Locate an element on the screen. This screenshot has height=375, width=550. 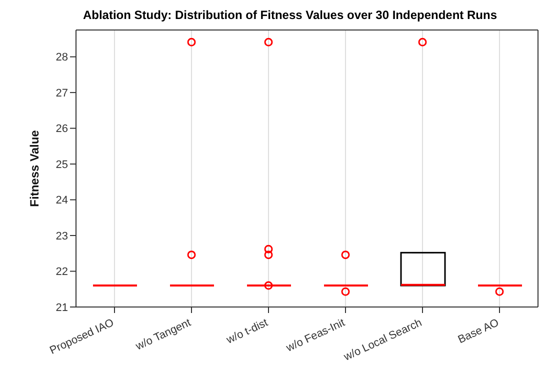
y-tick-label: 26 is located at coordinates (62, 129).